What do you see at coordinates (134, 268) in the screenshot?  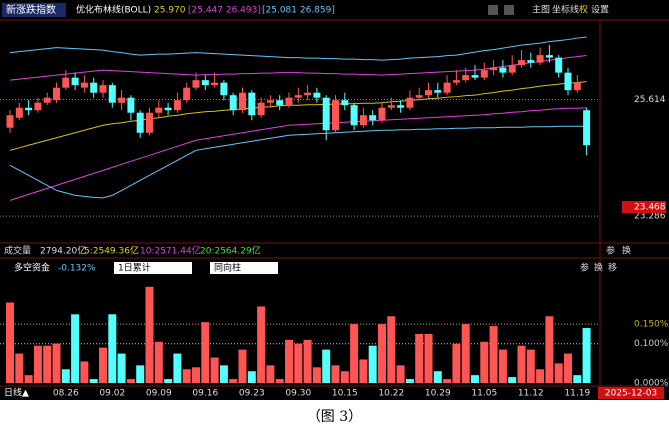 I see `dropdown-text: 1日累计` at bounding box center [134, 268].